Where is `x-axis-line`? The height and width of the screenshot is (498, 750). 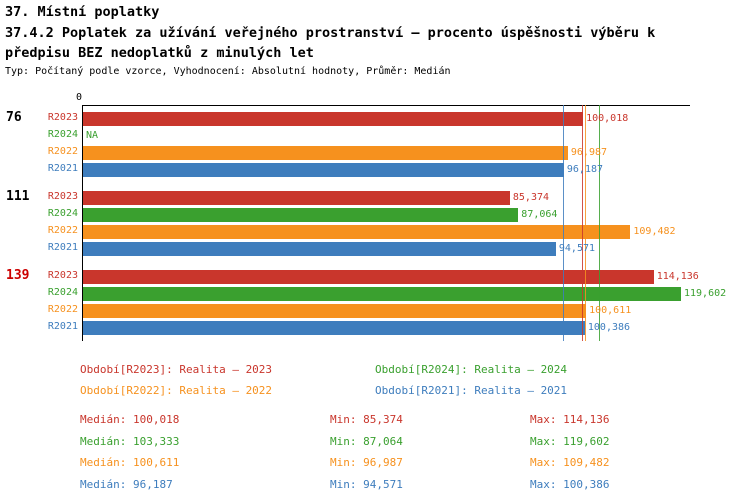
x-axis-line is located at coordinates (386, 105).